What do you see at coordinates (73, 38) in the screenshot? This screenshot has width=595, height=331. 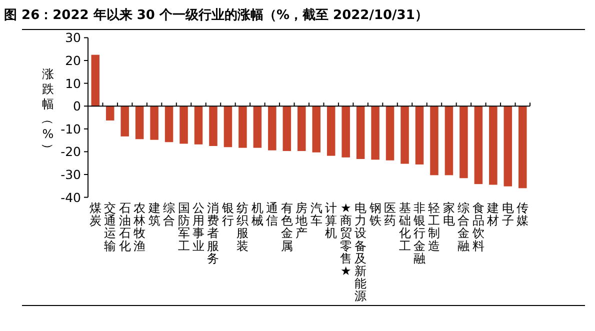 I see `y-tick-label: 30` at bounding box center [73, 38].